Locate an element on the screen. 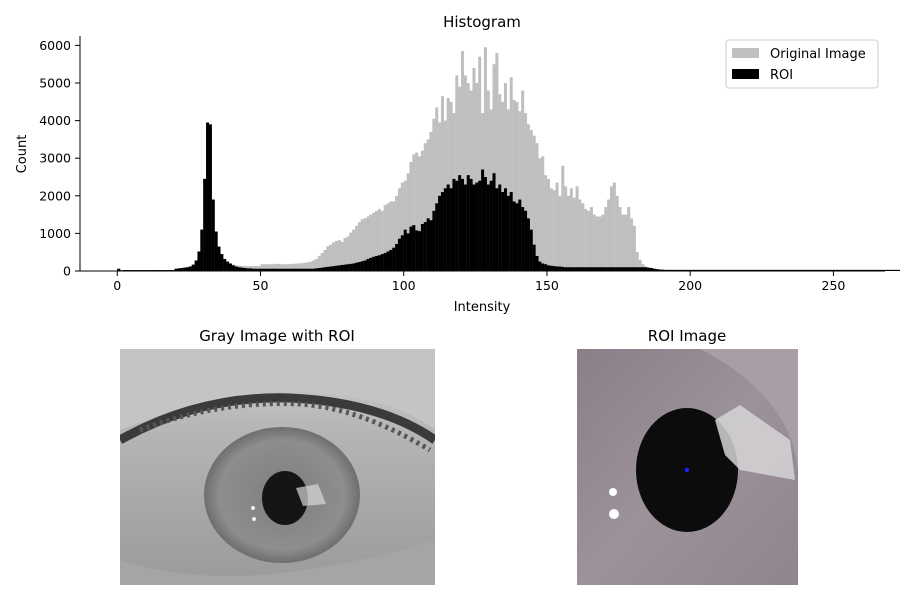 The width and height of the screenshot is (900, 600). y-axis-ticks: 0 1000 2000 3000 4000 5000 6000 is located at coordinates (59, 158).